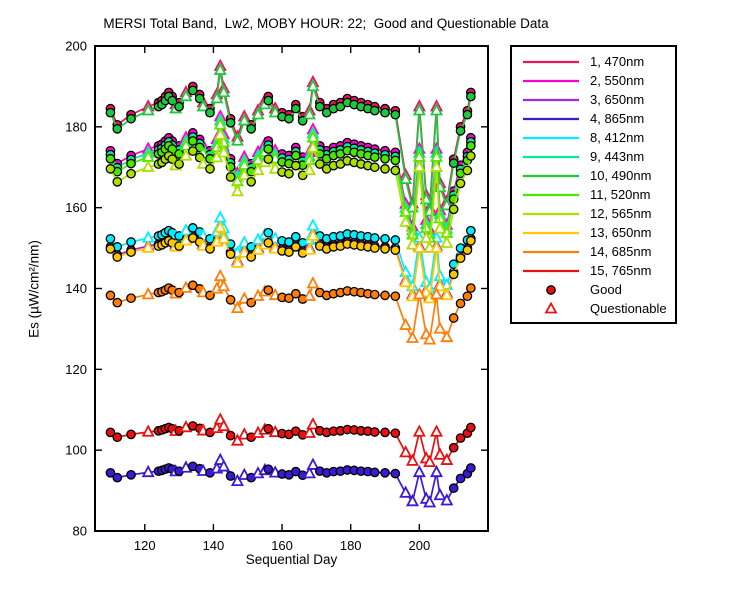  I want to click on legend-item-15-765nm: 15, 765nm, so click(593, 270).